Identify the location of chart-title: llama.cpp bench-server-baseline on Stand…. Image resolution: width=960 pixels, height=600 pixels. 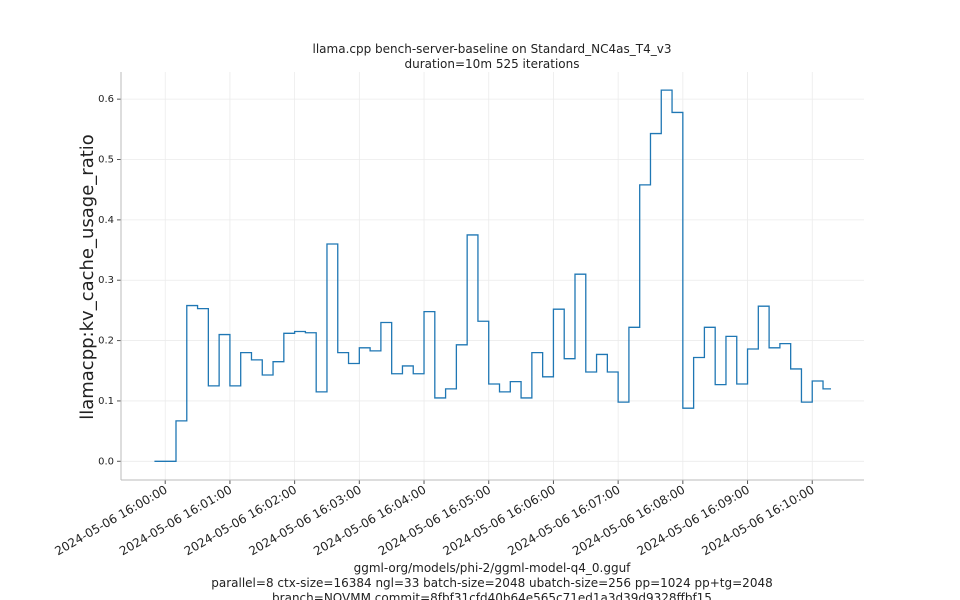
(492, 49).